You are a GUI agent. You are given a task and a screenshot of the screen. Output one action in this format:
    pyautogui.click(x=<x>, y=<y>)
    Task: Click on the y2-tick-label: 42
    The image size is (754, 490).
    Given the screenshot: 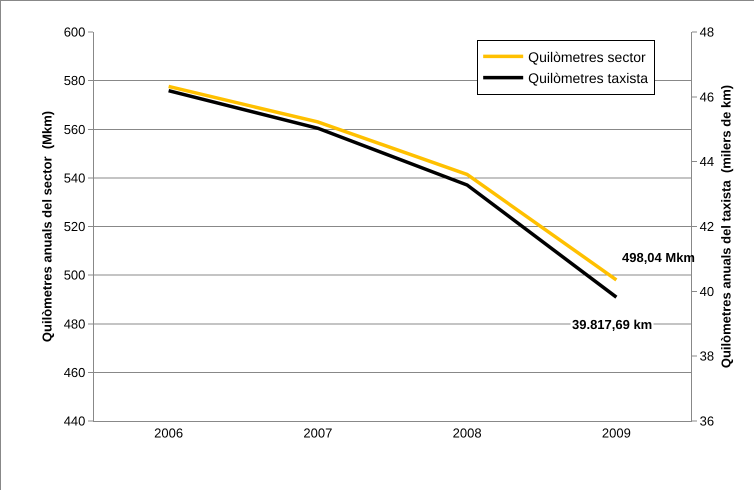 What is the action you would take?
    pyautogui.click(x=707, y=226)
    